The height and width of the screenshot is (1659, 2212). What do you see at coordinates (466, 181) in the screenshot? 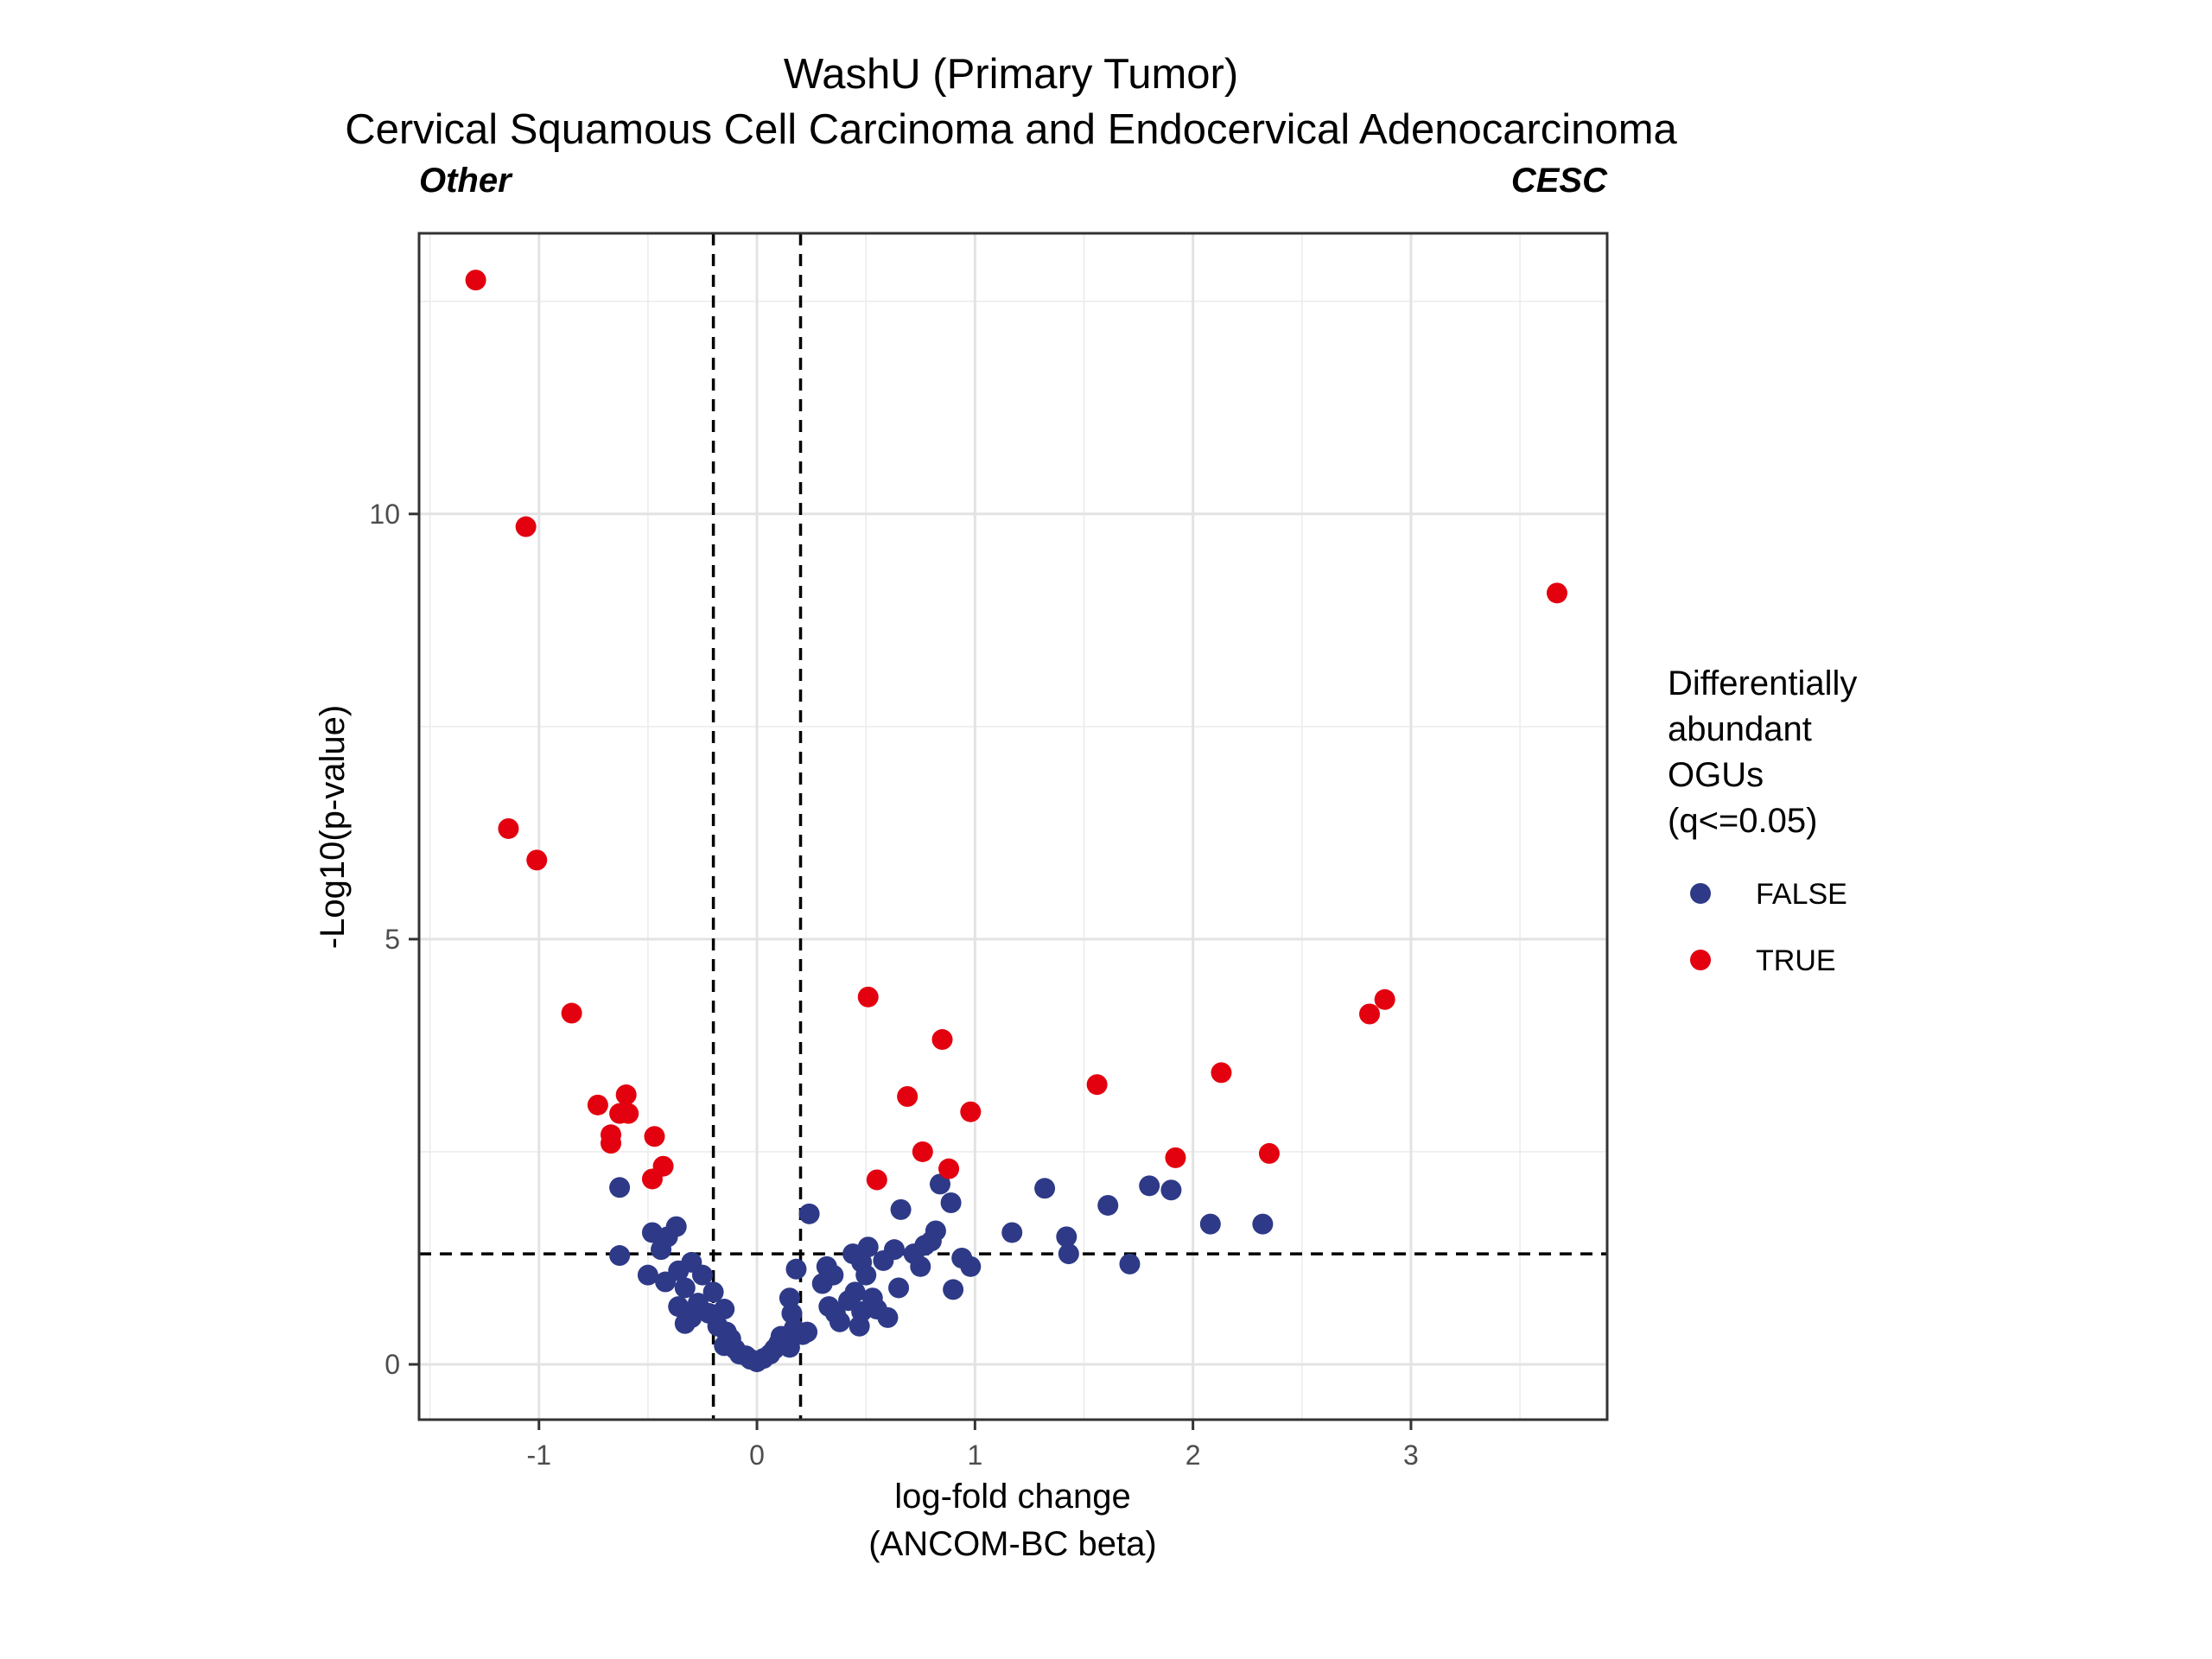
I see `left-group-label: Other` at bounding box center [466, 181].